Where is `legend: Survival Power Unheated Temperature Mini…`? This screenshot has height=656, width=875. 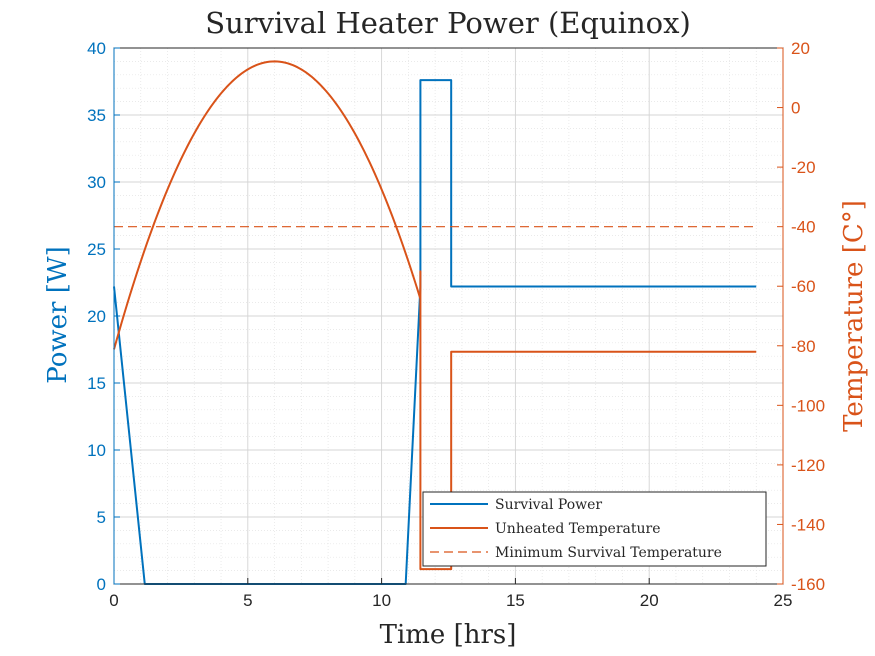
legend: Survival Power Unheated Temperature Mini… is located at coordinates (594, 529).